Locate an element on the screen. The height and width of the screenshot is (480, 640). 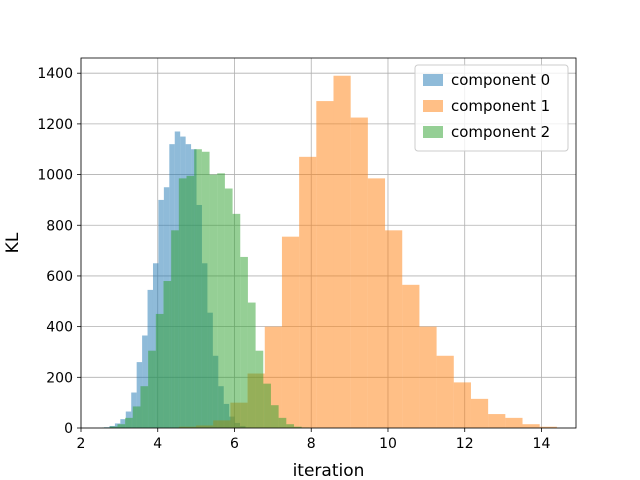
legend: component 0 component 1 component 2 is located at coordinates (491, 108).